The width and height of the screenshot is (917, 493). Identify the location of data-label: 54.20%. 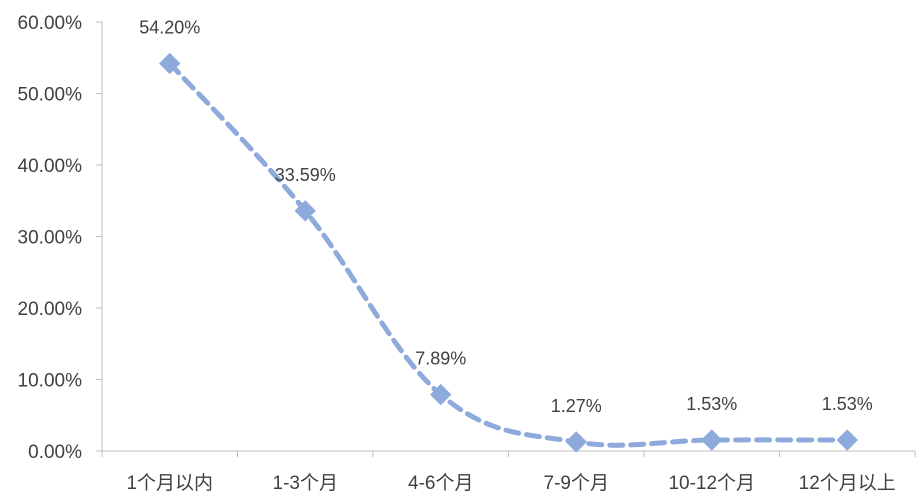
(169, 27).